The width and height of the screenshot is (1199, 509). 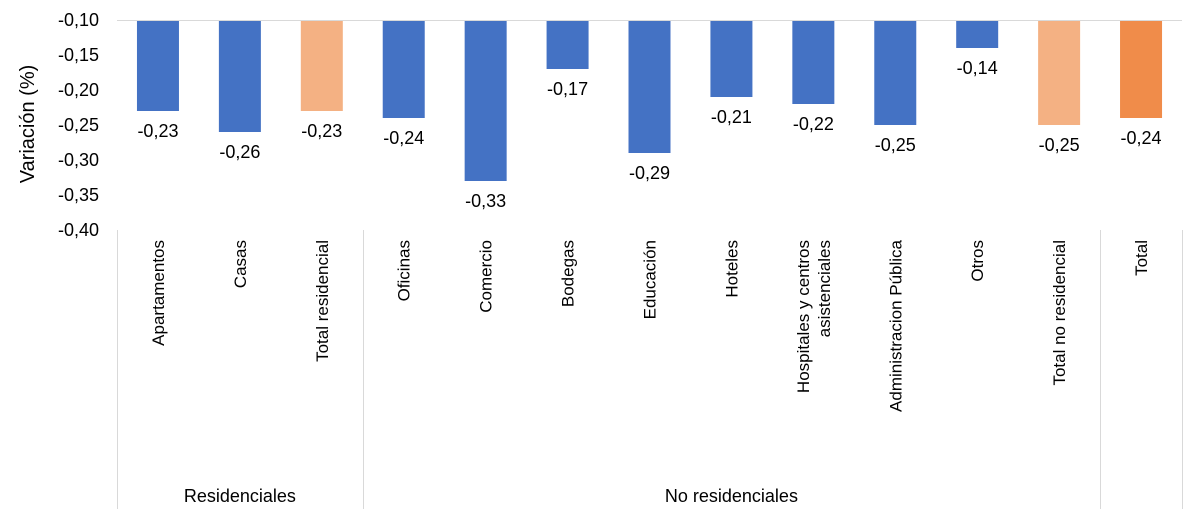 I want to click on y-tick-label: -0,25, so click(x=78, y=125).